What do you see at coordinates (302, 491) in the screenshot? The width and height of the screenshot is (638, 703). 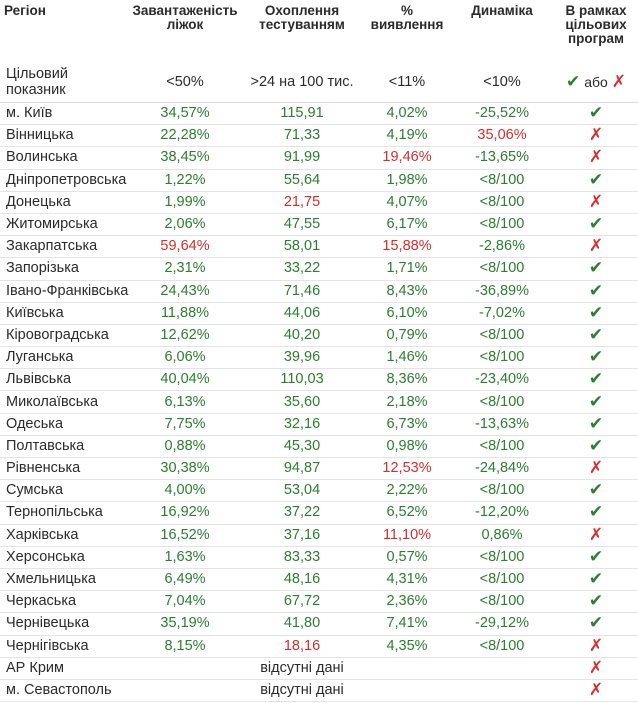 I see `testing-value: 53,04` at bounding box center [302, 491].